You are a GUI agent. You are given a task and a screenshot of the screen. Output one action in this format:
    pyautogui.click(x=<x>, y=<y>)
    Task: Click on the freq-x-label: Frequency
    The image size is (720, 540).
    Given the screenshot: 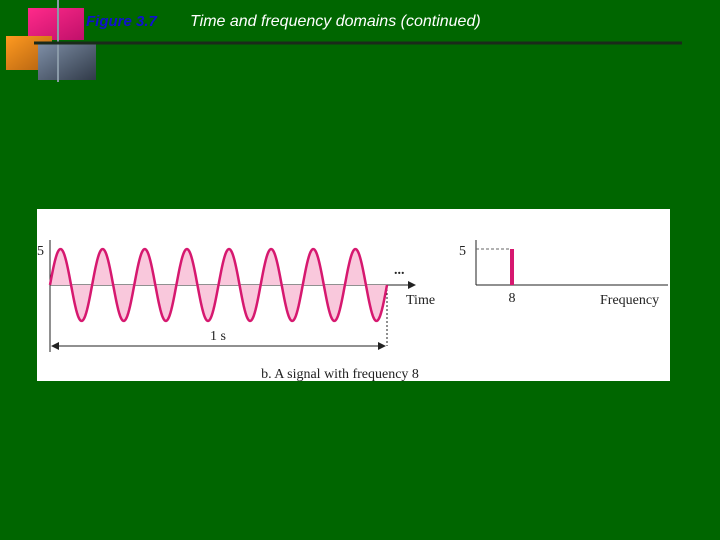 What is the action you would take?
    pyautogui.click(x=629, y=300)
    